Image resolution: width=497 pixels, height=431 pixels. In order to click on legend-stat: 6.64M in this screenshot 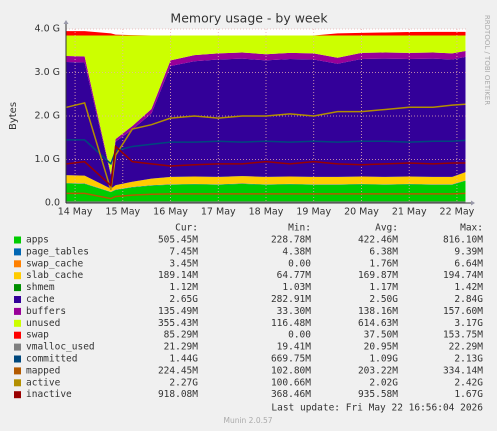, I will do `click(468, 263)`.